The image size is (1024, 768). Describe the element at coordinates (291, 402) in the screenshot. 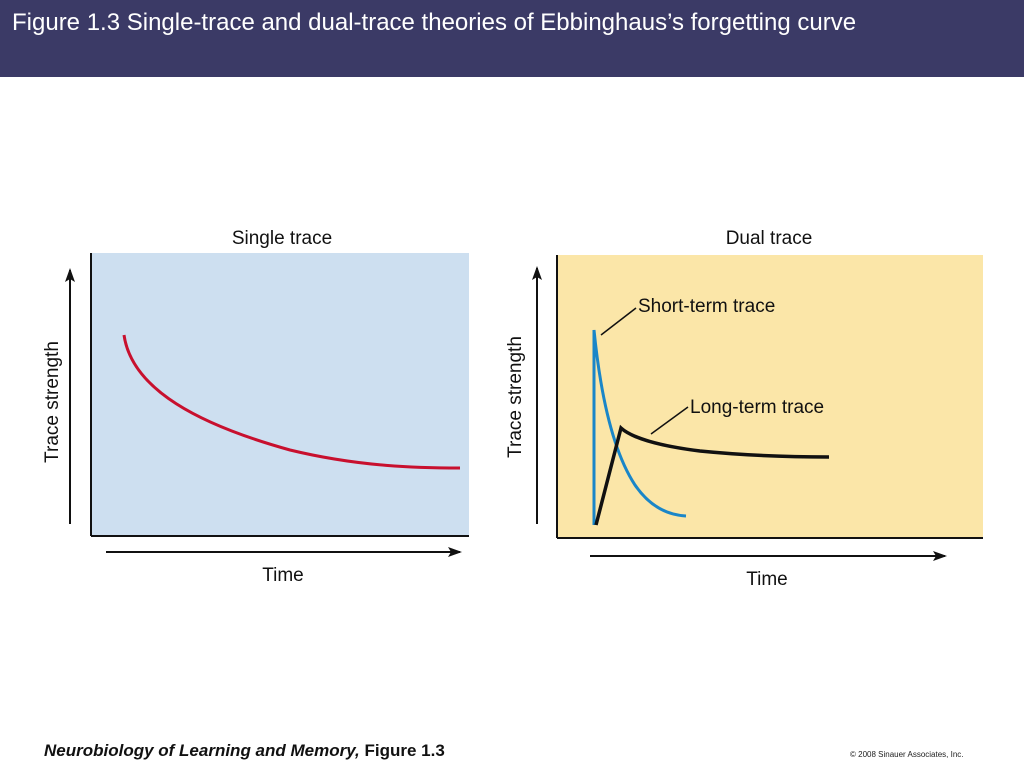

I see `single-trace-curve` at that location.